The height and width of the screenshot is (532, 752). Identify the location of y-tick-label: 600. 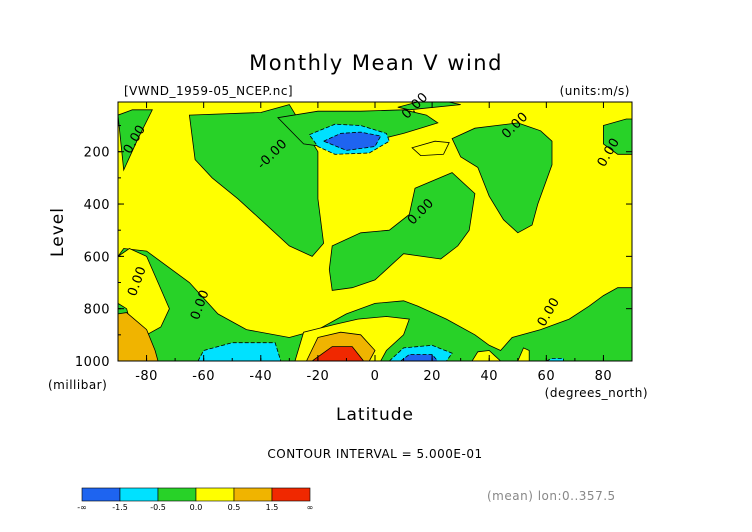
(97, 257).